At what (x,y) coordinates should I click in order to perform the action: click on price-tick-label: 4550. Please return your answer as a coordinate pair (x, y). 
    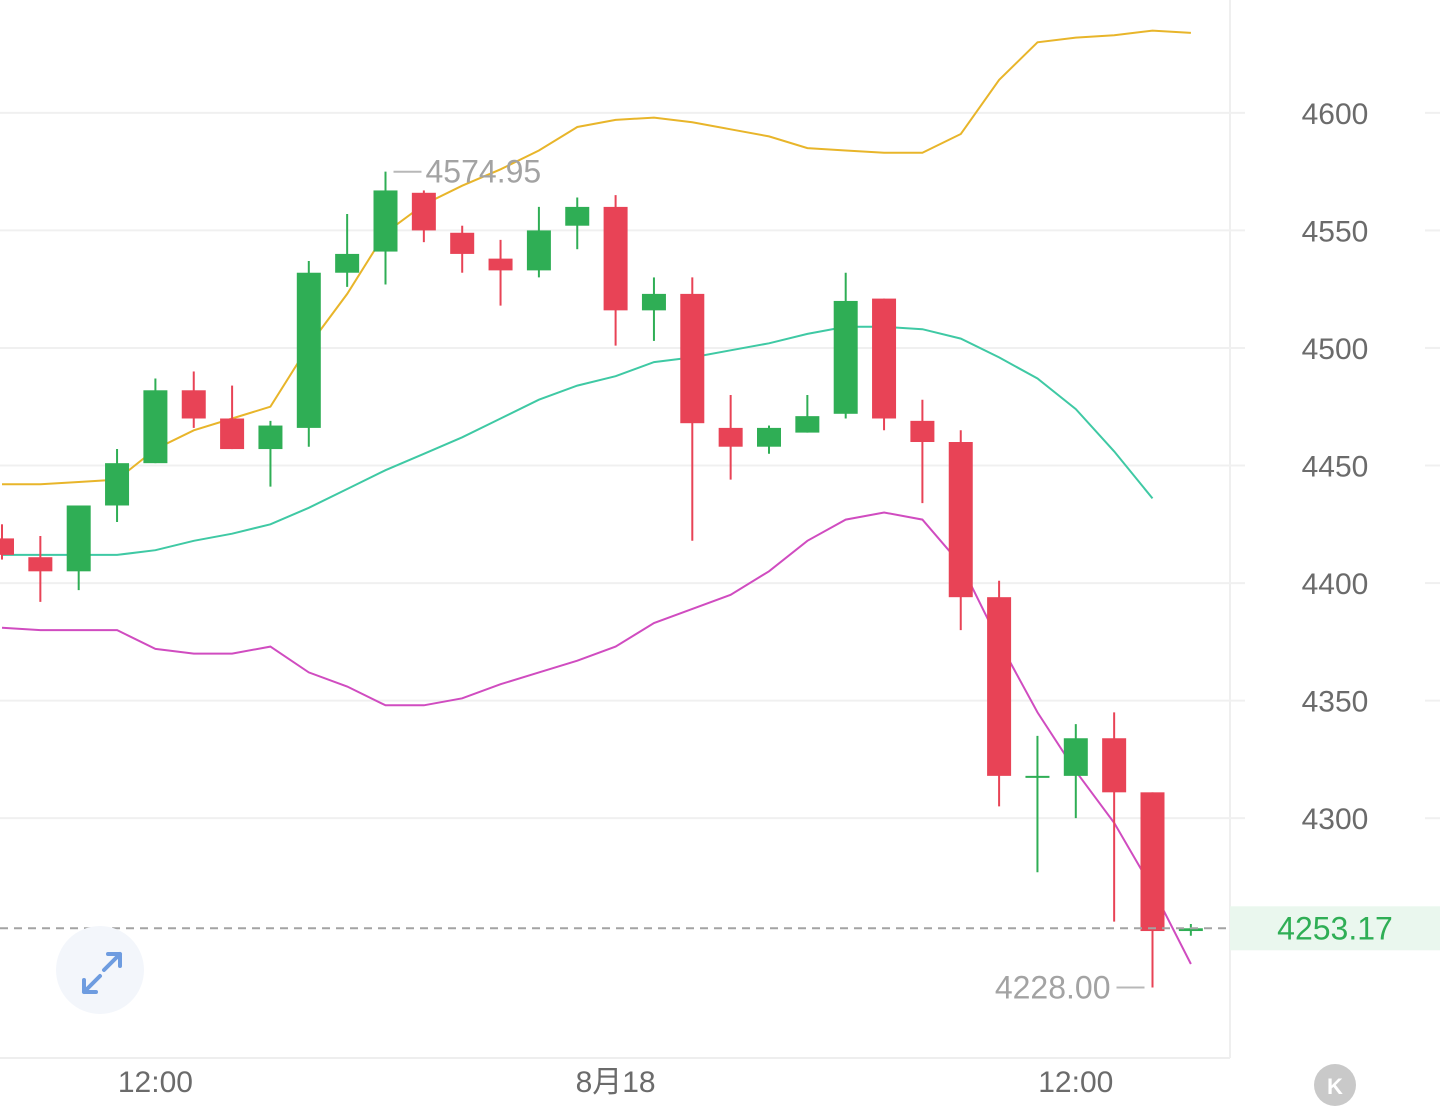
    Looking at the image, I should click on (1335, 231).